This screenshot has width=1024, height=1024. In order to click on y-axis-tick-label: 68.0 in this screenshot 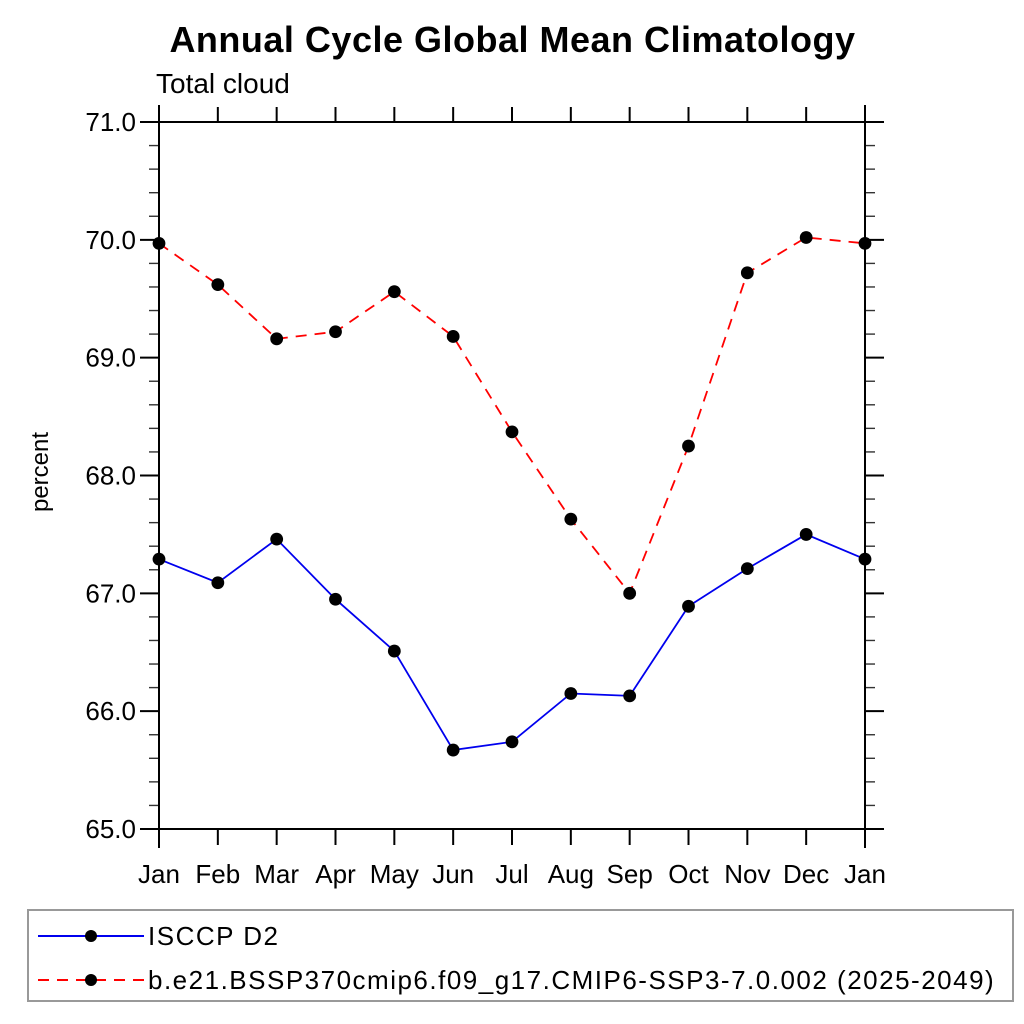, I will do `click(110, 476)`.